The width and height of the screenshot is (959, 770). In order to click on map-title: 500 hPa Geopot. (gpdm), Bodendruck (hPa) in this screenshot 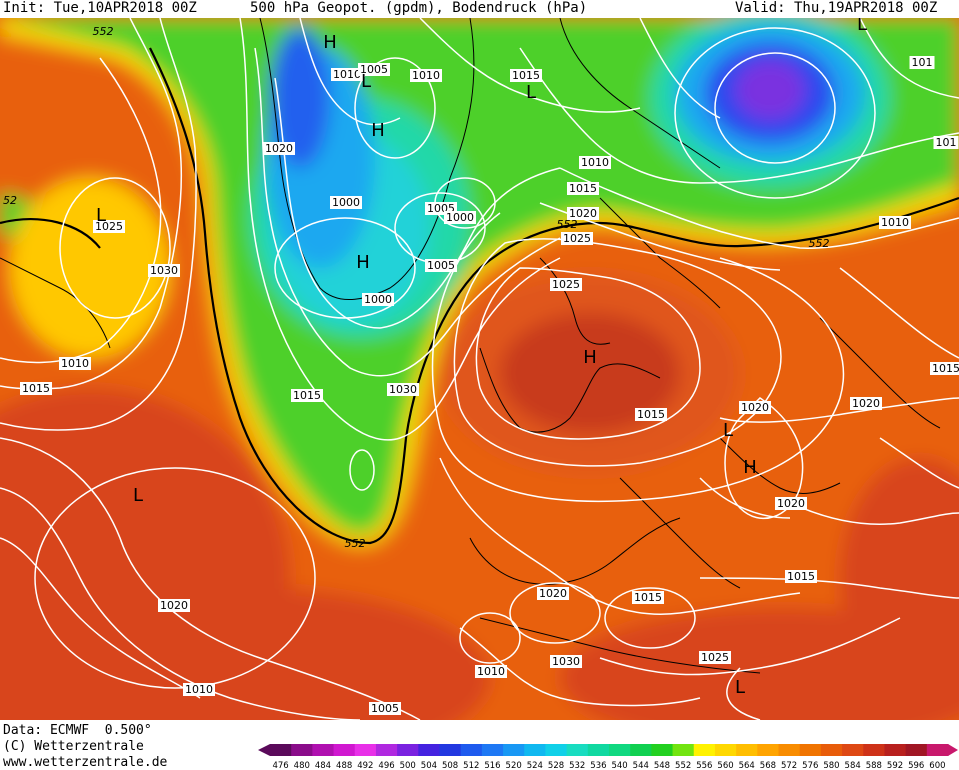, I will do `click(419, 8)`.